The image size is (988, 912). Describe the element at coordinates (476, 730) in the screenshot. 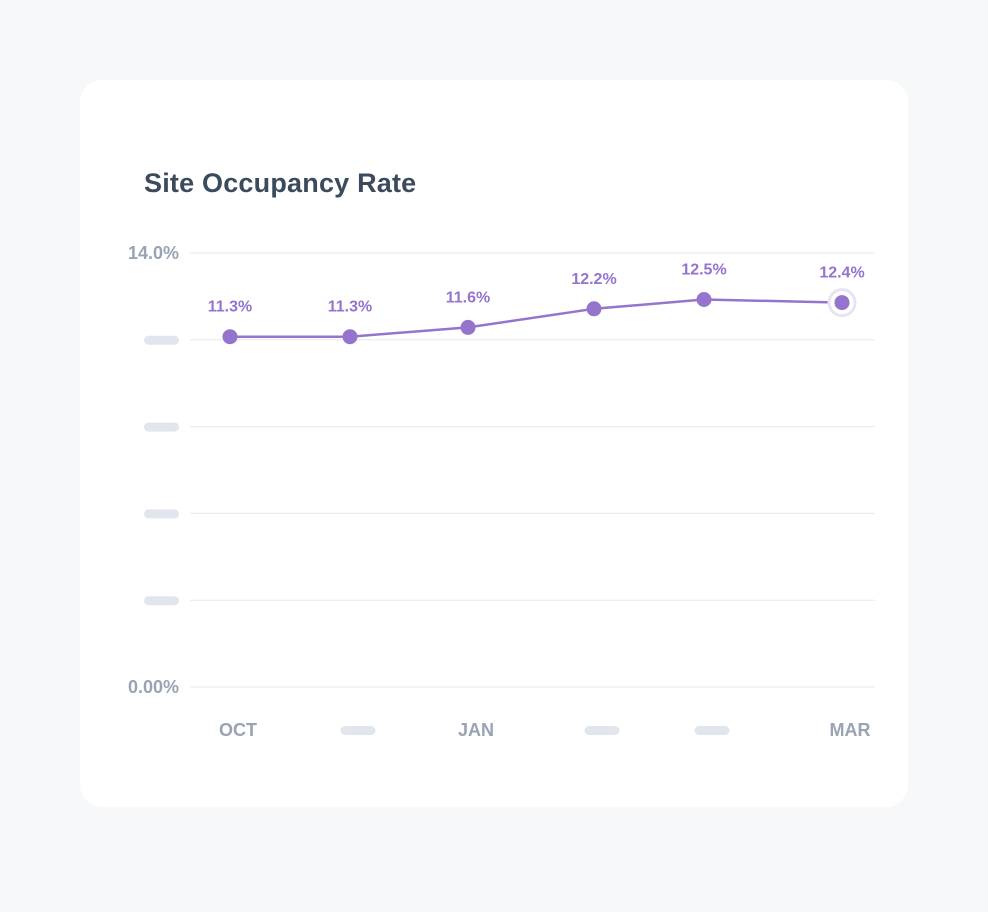

I see `x-tick-label: JAN` at that location.